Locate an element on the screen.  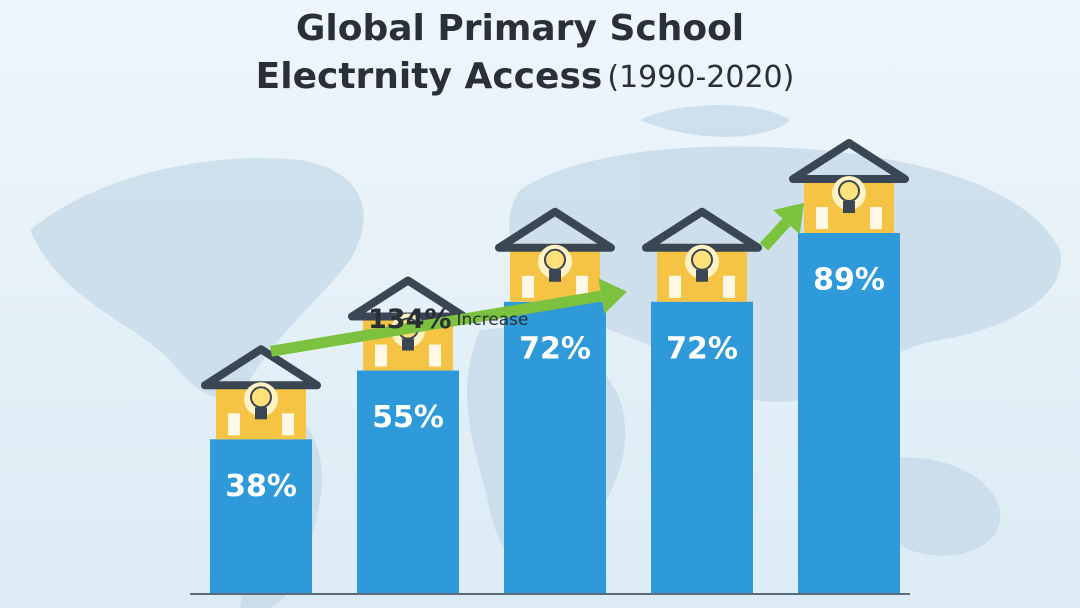
title-line: Electrnity Access (1990-2020) is located at coordinates (525, 76).